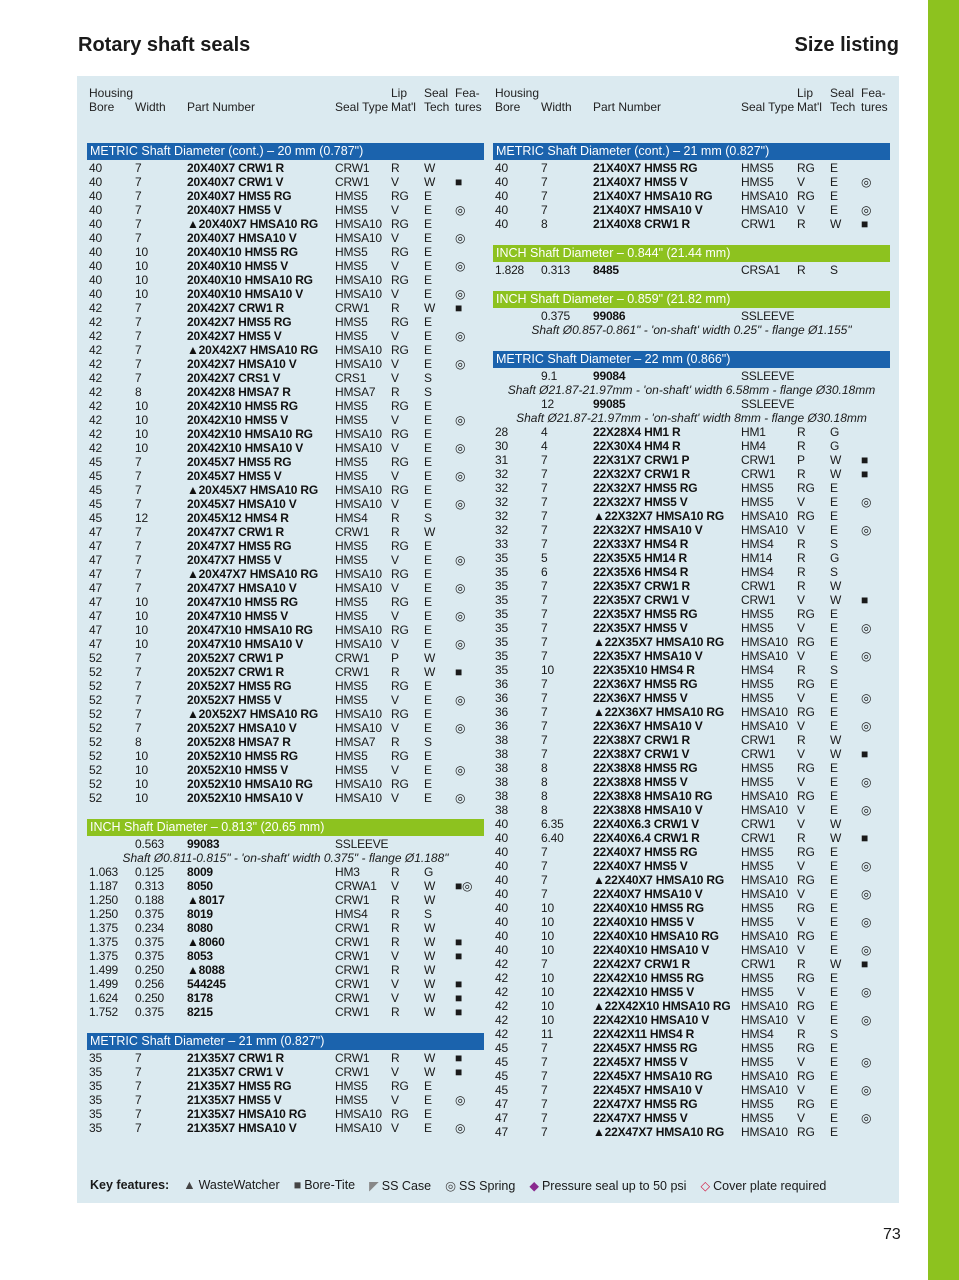  What do you see at coordinates (637, 432) in the screenshot?
I see `cell: 22X28X4 HM1 R` at bounding box center [637, 432].